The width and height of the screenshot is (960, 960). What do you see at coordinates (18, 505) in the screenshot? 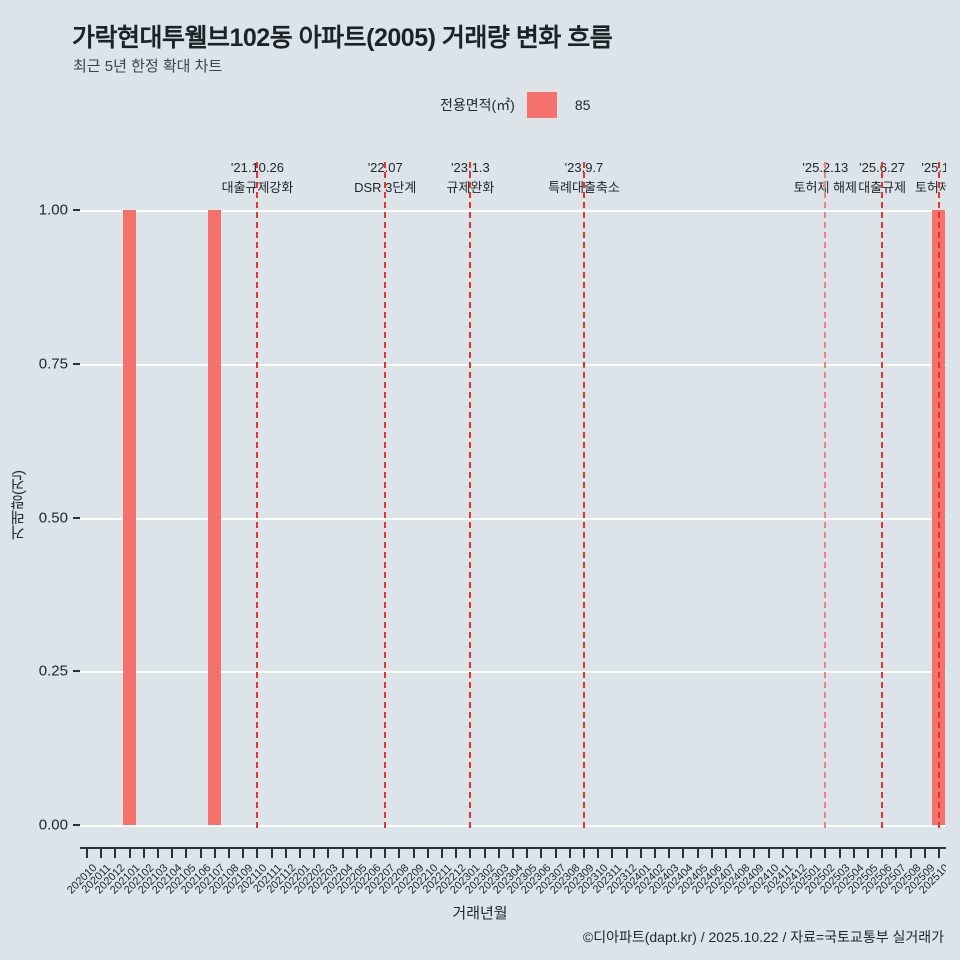
I see `y-axis-title: 거래량(건)` at bounding box center [18, 505].